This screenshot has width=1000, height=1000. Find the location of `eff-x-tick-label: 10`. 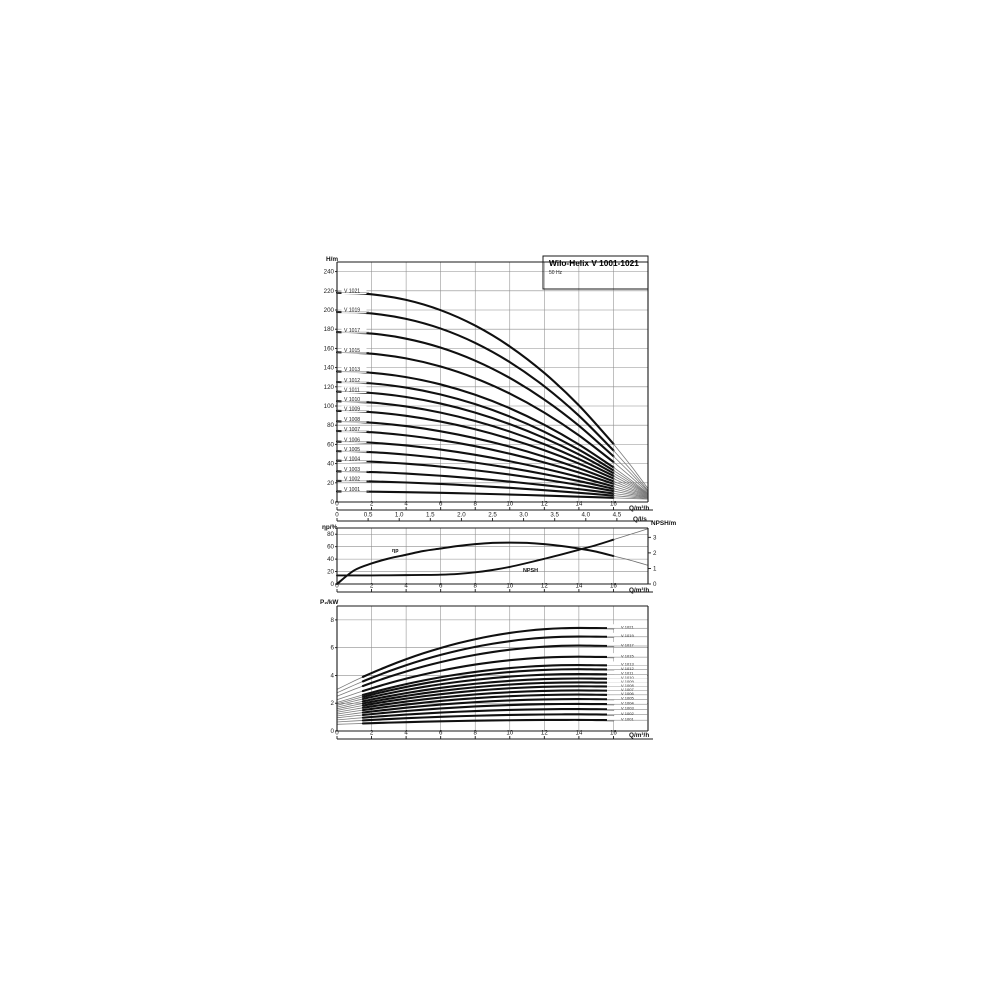

eff-x-tick-label: 10 is located at coordinates (509, 586).